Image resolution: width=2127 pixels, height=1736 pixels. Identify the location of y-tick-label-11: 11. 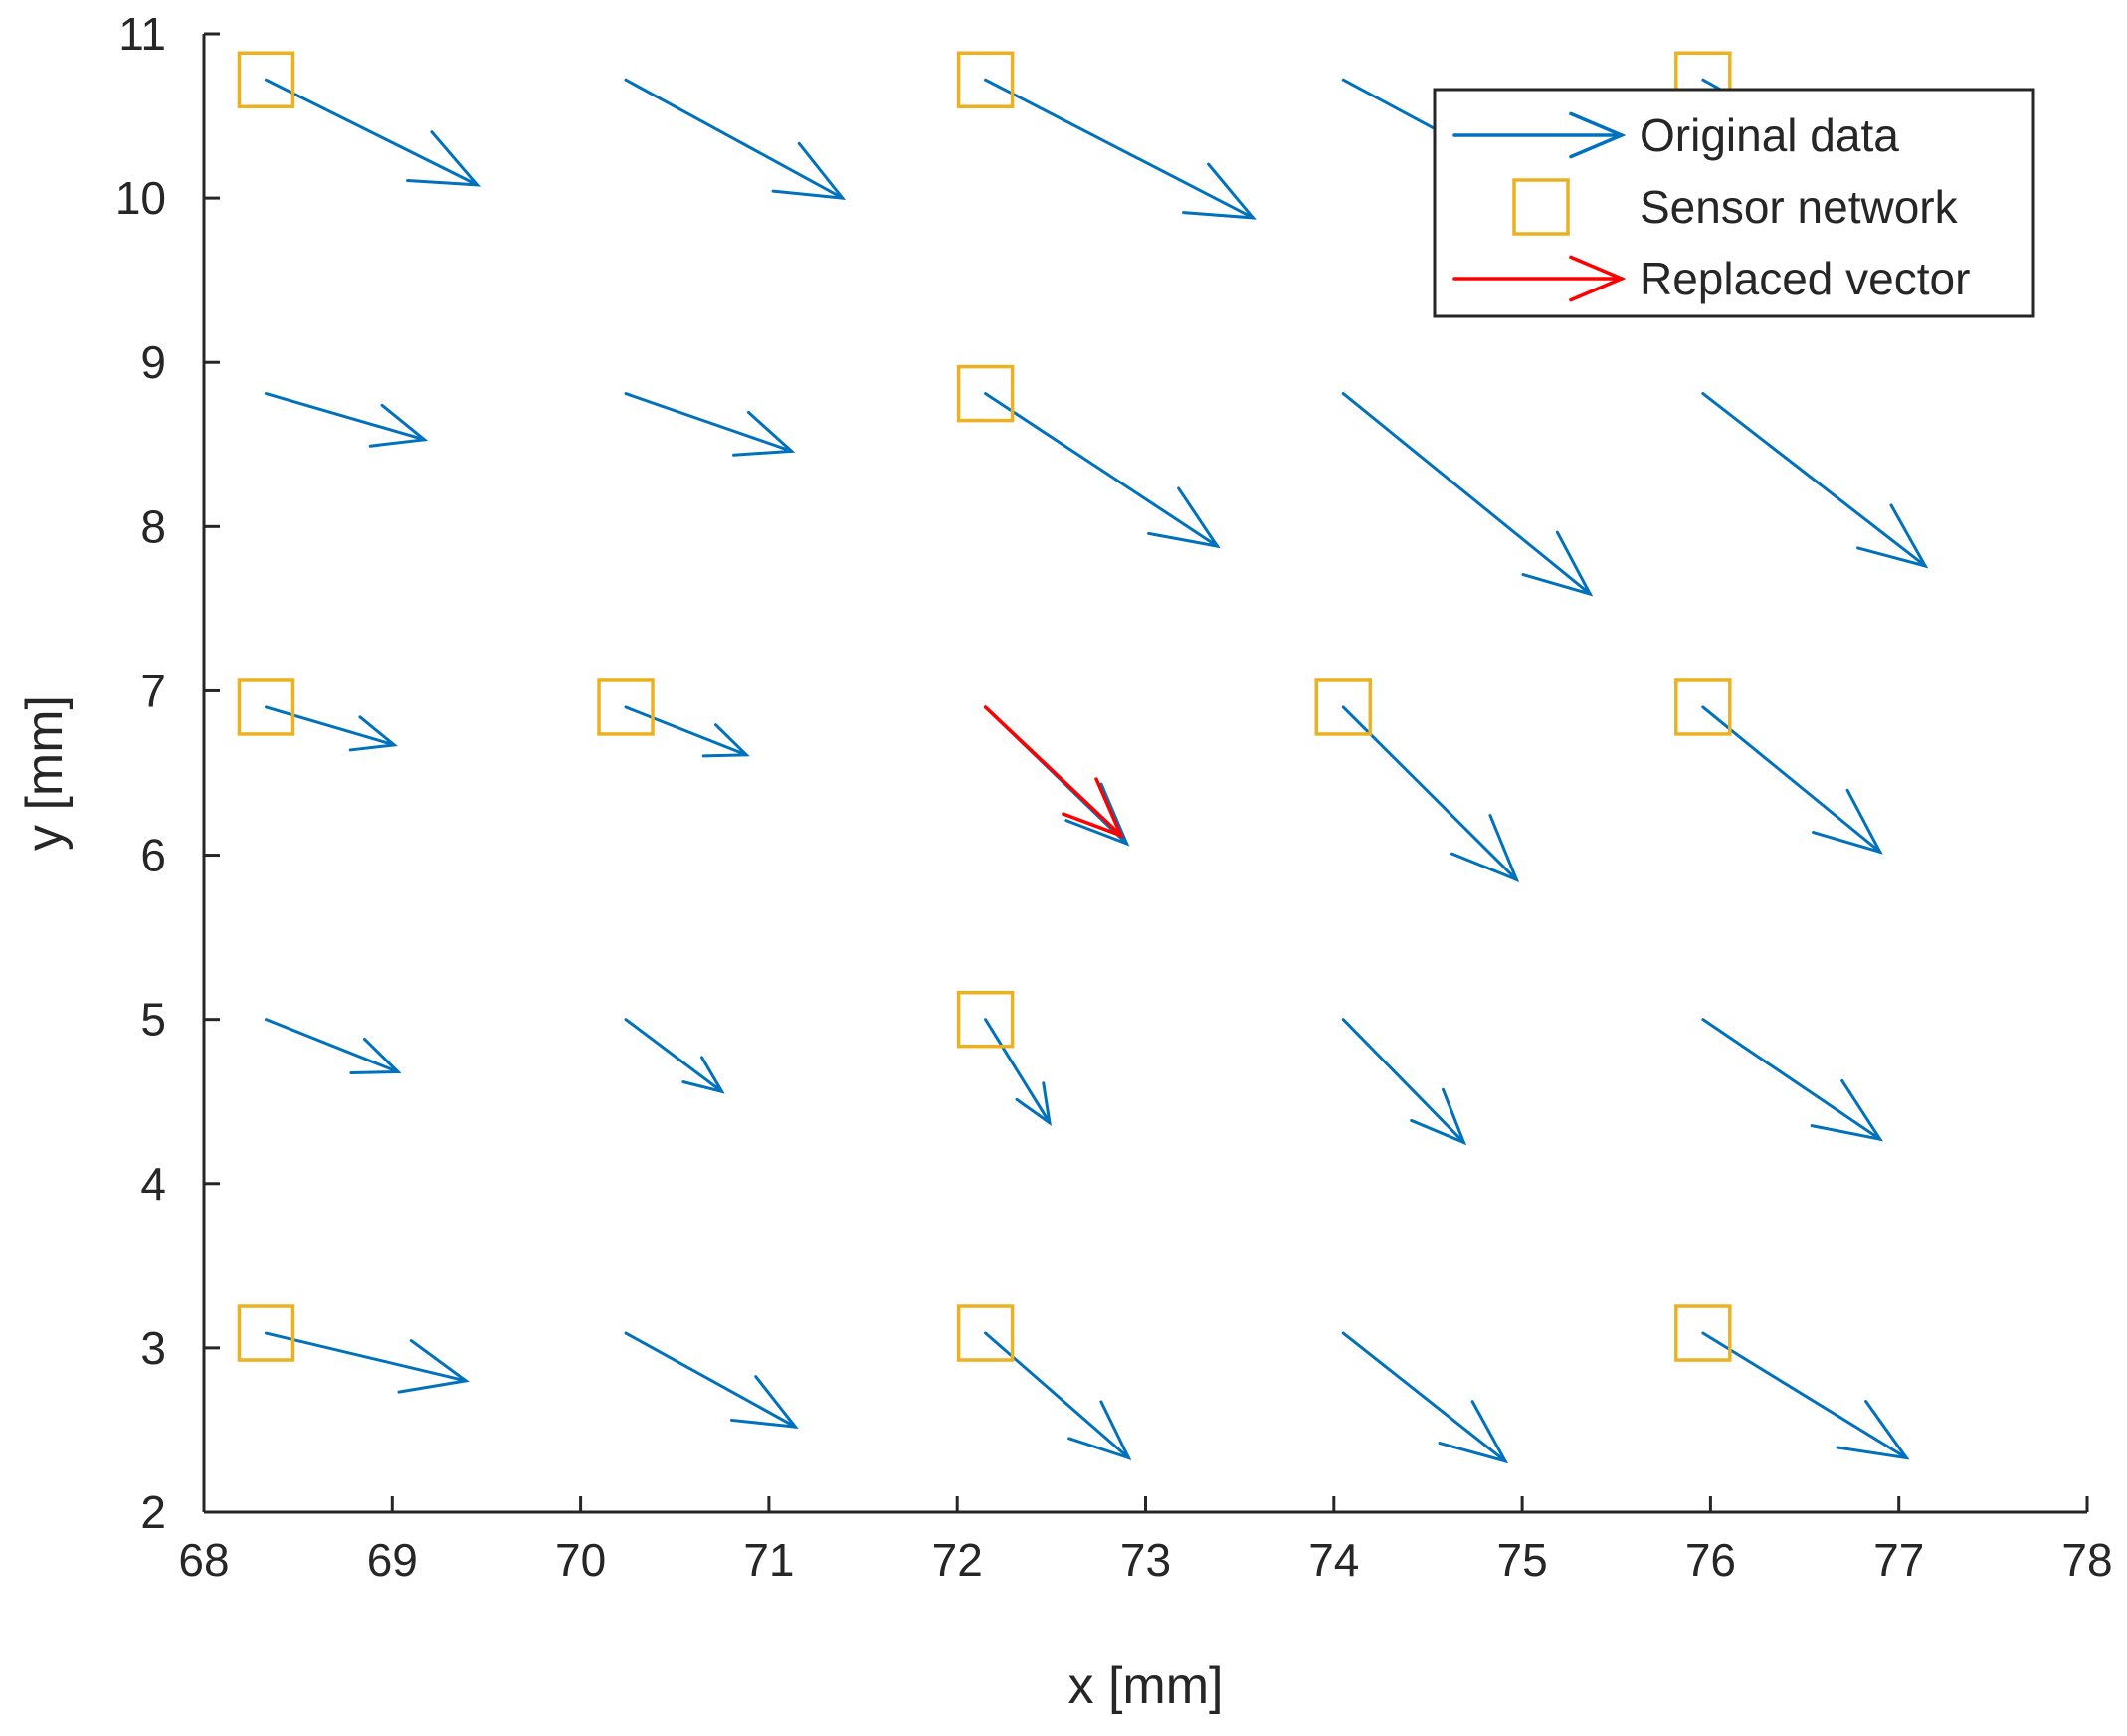
(142, 34).